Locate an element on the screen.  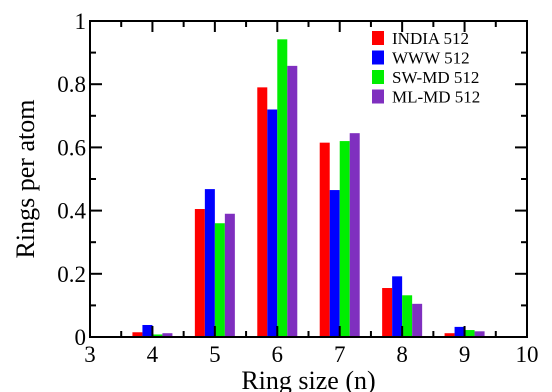
legend-label: WWW 512 is located at coordinates (431, 58).